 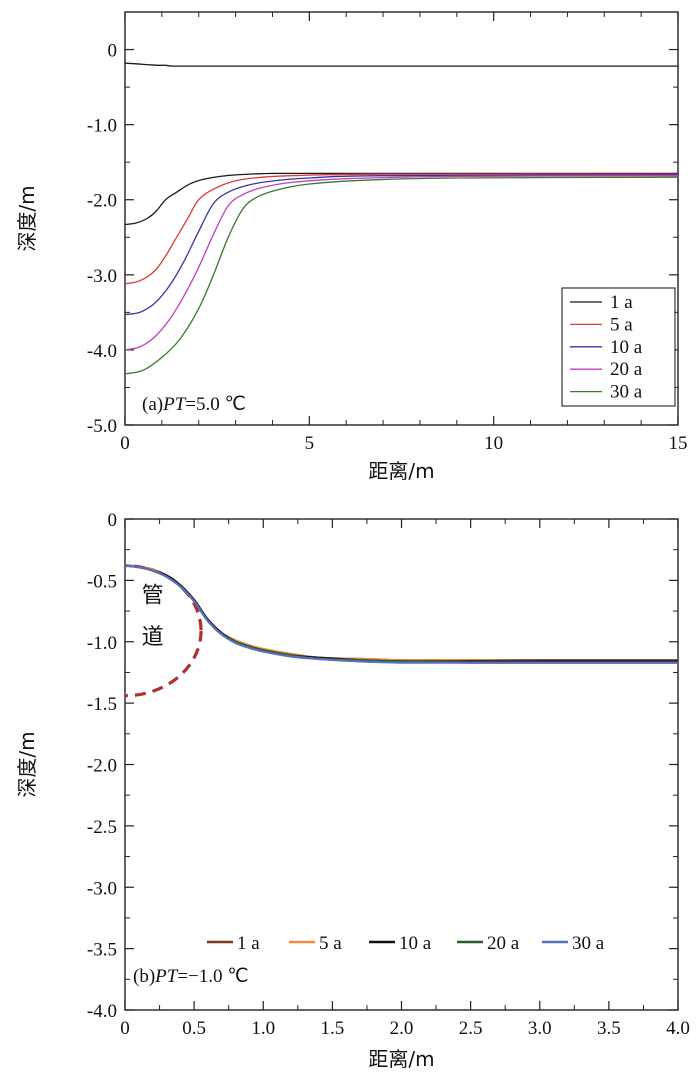 What do you see at coordinates (609, 1028) in the screenshot?
I see `x-tick-label: 3.5` at bounding box center [609, 1028].